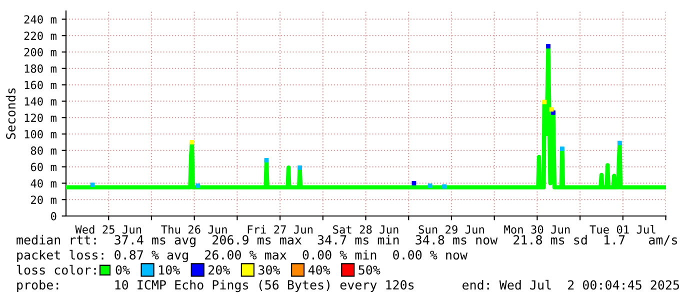  Describe the element at coordinates (347, 241) in the screenshot. I see `text: median rtt: 37.4 ms avg 206.9 ms max 34.7 ms min 34.8 ms now 21.8 ms sd 1.7 am/s` at that location.